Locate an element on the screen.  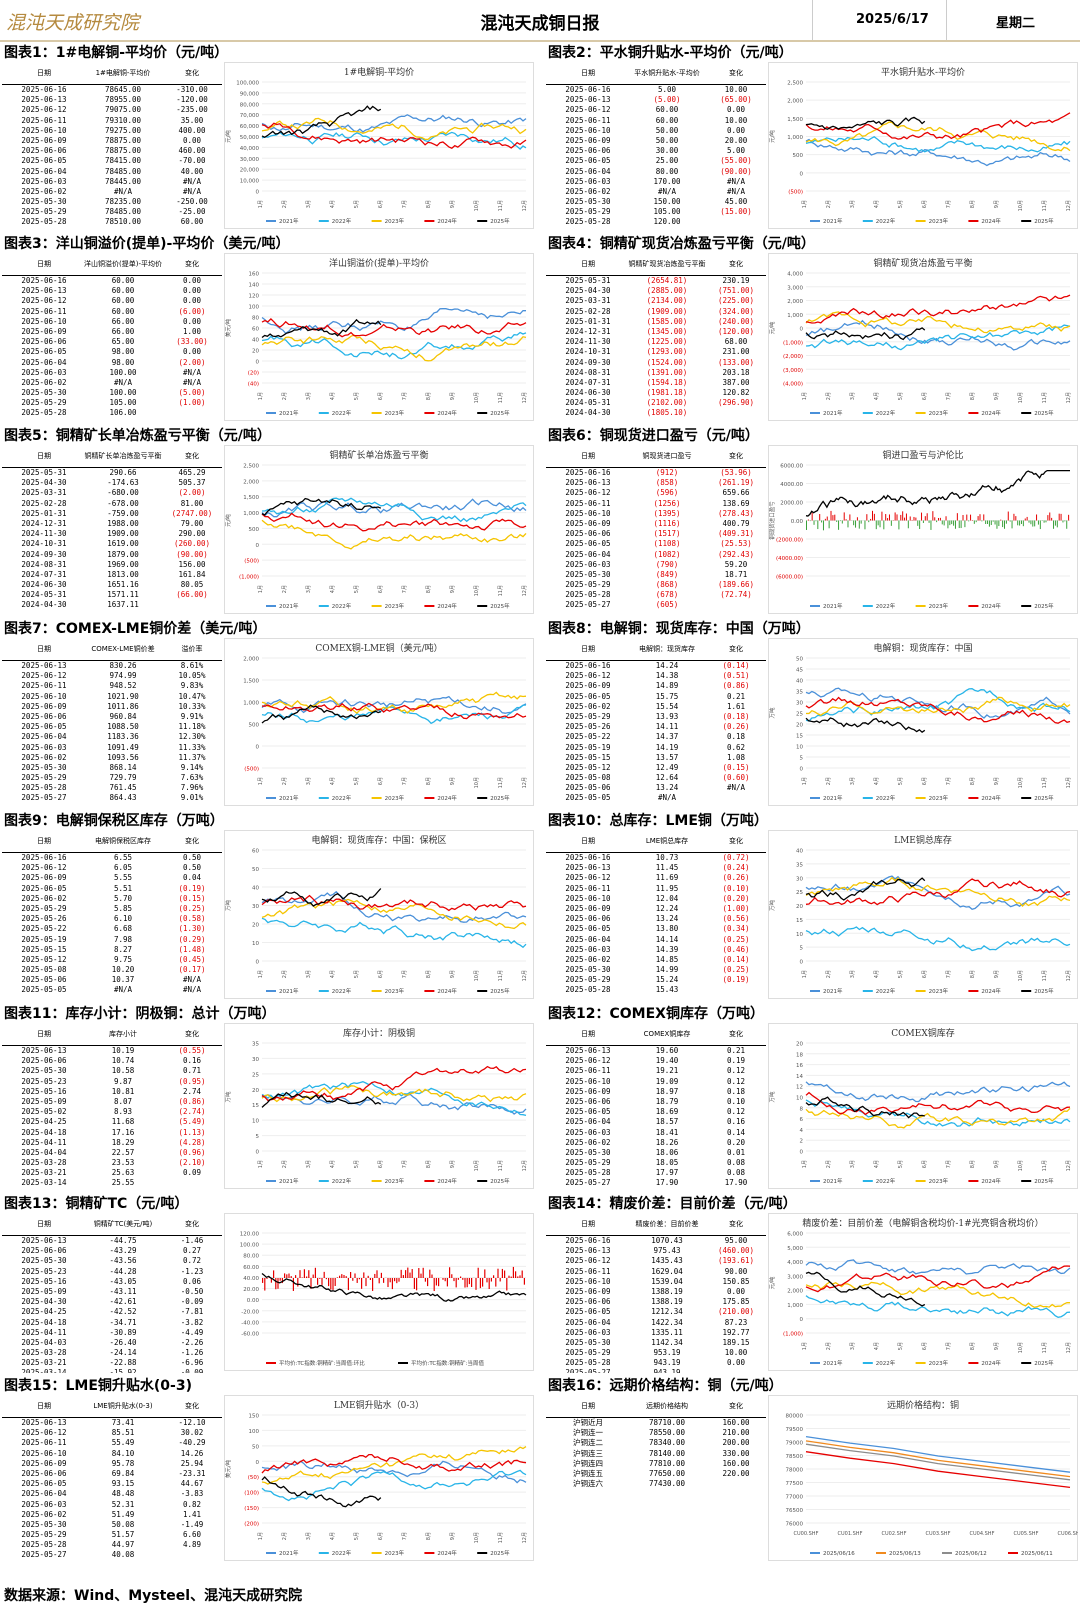
legend-label: 2025/06/13 is located at coordinates (905, 1554).